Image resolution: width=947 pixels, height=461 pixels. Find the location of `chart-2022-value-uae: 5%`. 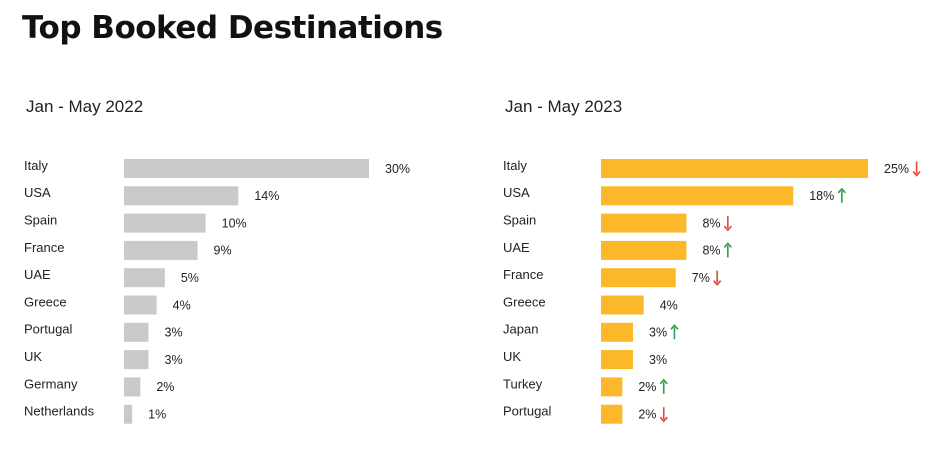

chart-2022-value-uae: 5% is located at coordinates (190, 278).